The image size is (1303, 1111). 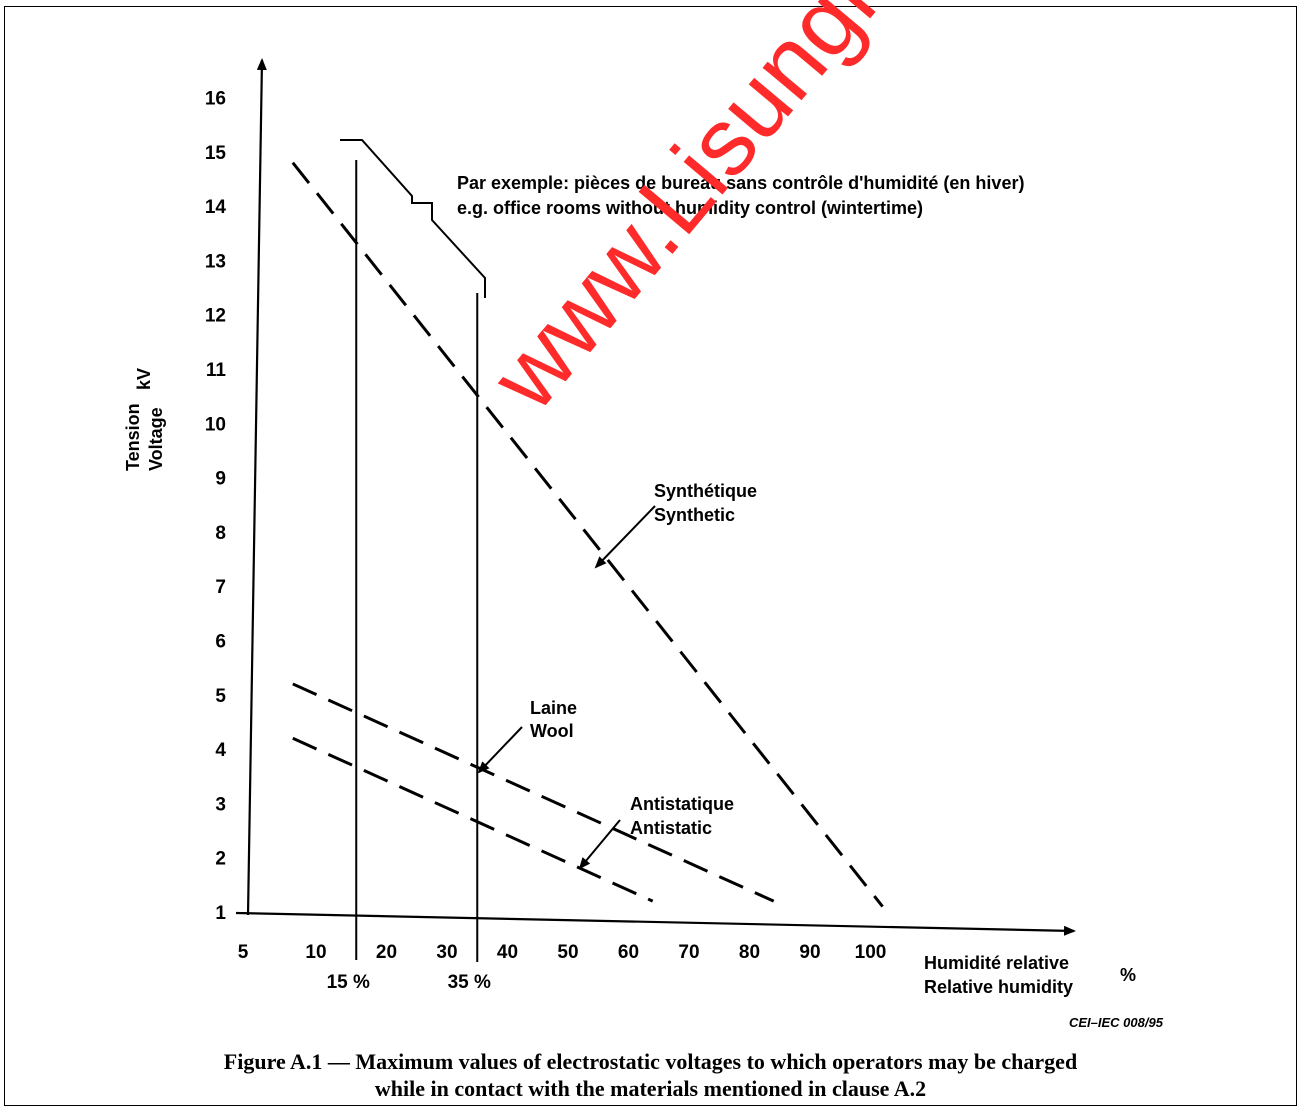 I want to click on ref-label-35: 35 %, so click(x=469, y=982).